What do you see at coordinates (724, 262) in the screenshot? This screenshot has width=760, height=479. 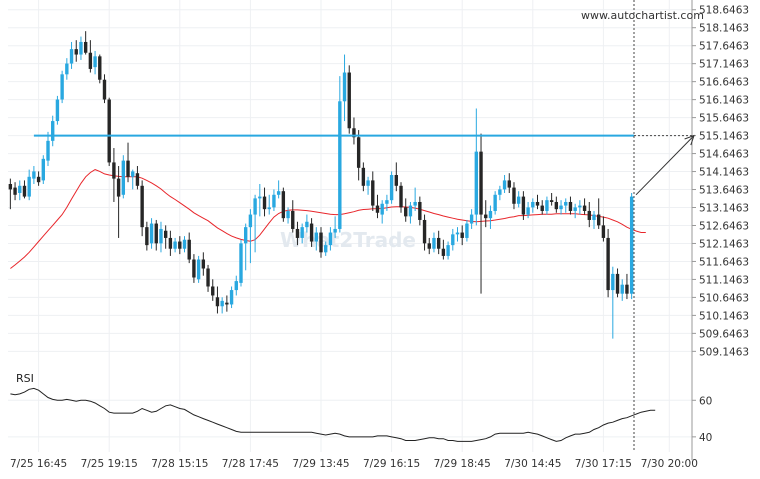 I see `price-tick-label: 511.6463` at bounding box center [724, 262].